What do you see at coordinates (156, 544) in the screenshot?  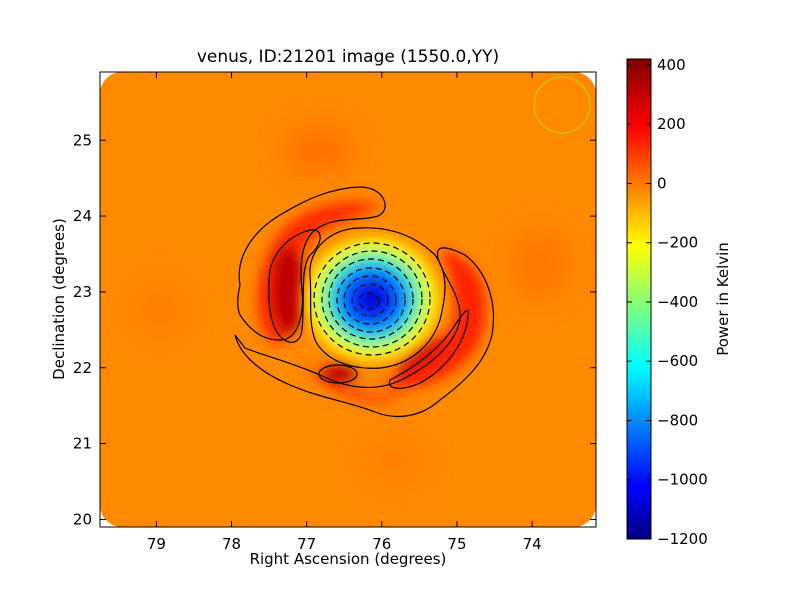 I see `x-tick-label: 79` at bounding box center [156, 544].